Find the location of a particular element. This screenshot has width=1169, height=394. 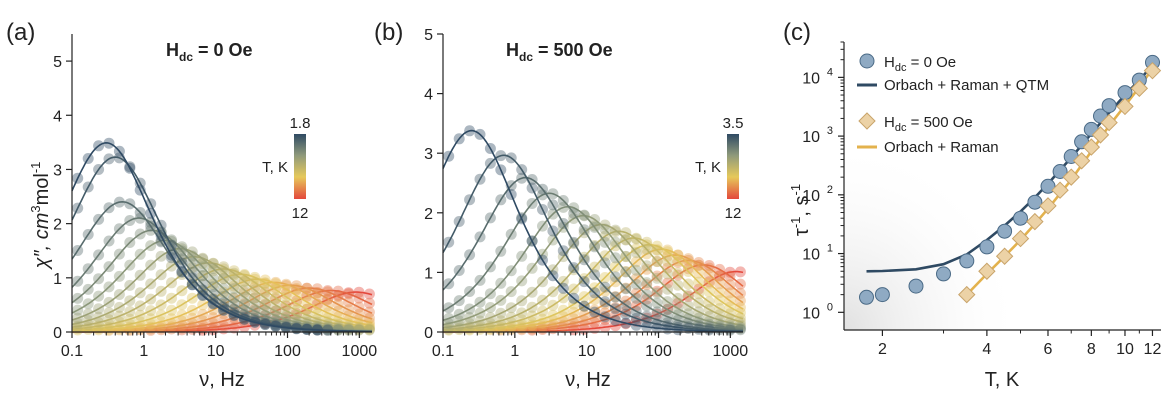

panel-b-y-tick-label: 0 is located at coordinates (428, 333).